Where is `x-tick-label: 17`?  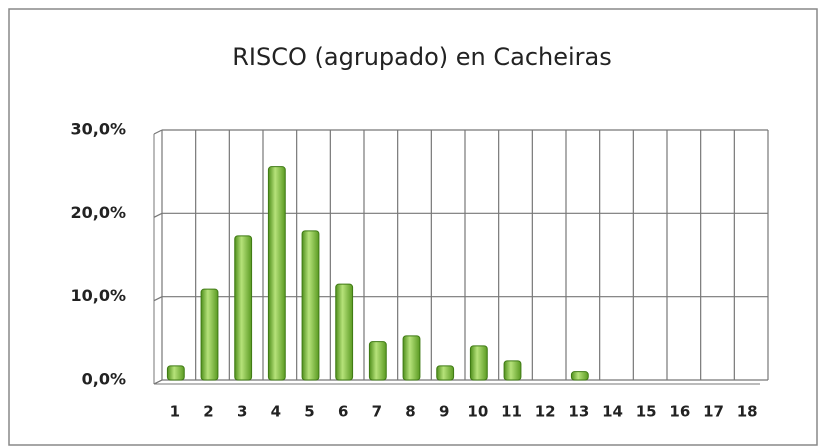 x-tick-label: 17 is located at coordinates (713, 412).